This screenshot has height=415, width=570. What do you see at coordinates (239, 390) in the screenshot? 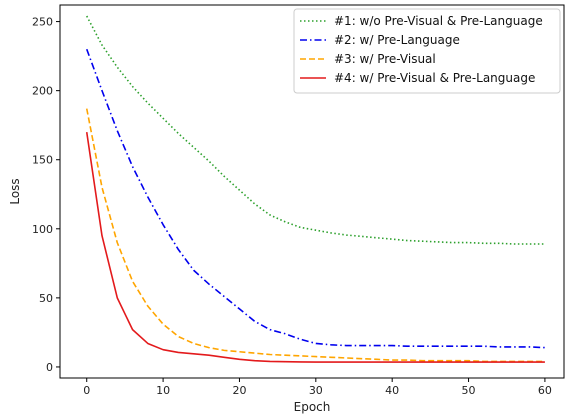
I see `x-tick-label: 20` at bounding box center [239, 390].